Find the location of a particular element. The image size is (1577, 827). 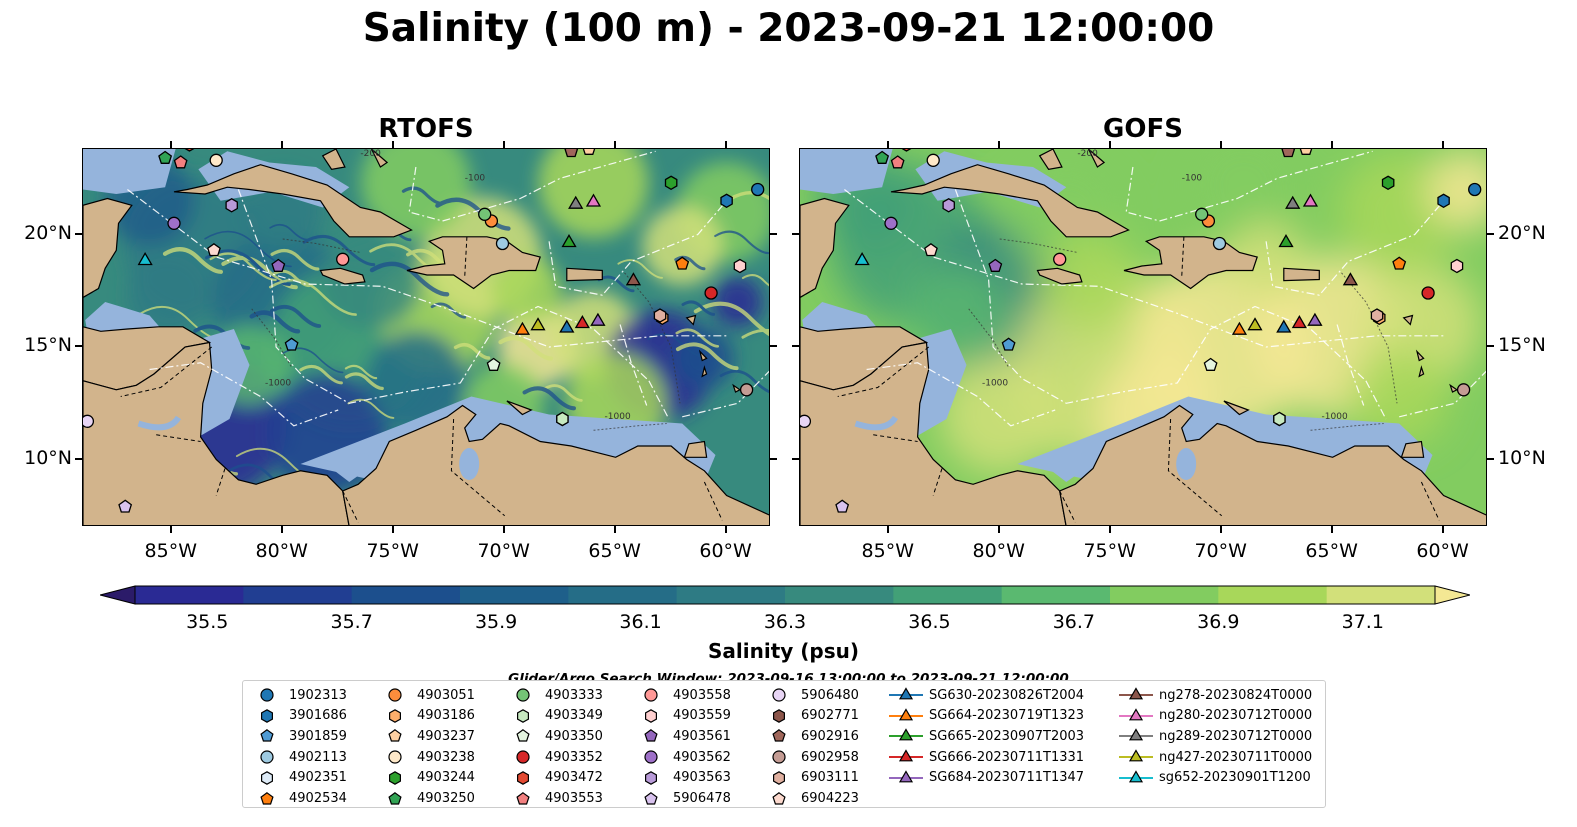

colorbar-tick-label: 35.5 is located at coordinates (207, 622).